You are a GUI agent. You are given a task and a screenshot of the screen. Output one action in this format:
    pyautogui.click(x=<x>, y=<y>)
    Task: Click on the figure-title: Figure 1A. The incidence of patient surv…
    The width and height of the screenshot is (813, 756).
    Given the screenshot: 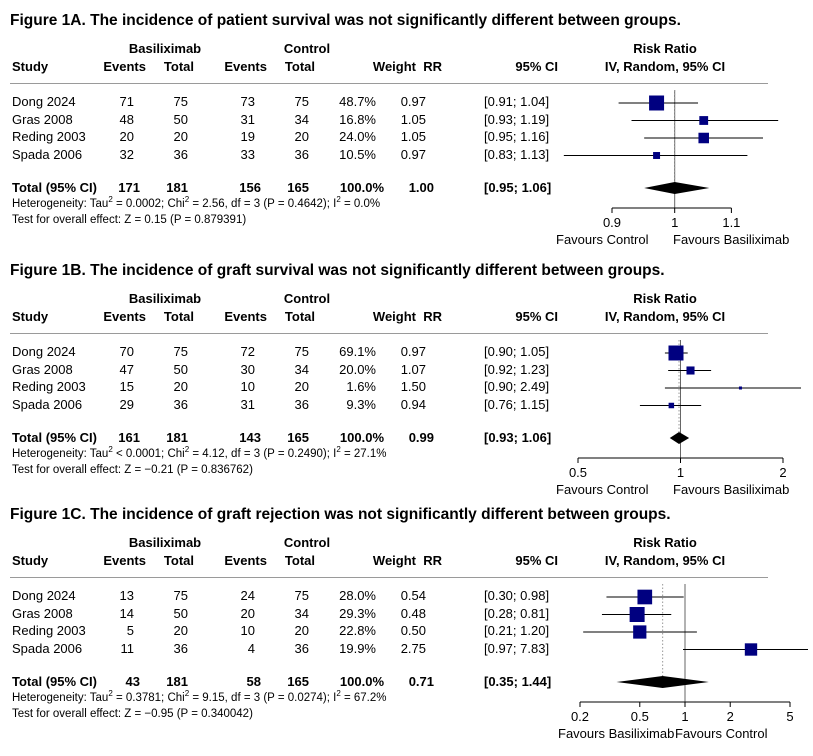 What is the action you would take?
    pyautogui.click(x=345, y=20)
    